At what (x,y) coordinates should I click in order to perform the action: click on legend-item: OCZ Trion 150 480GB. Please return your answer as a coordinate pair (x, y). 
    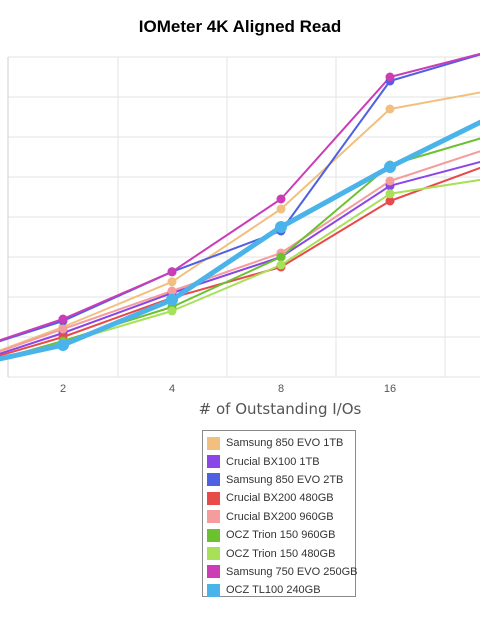
    Looking at the image, I should click on (281, 553).